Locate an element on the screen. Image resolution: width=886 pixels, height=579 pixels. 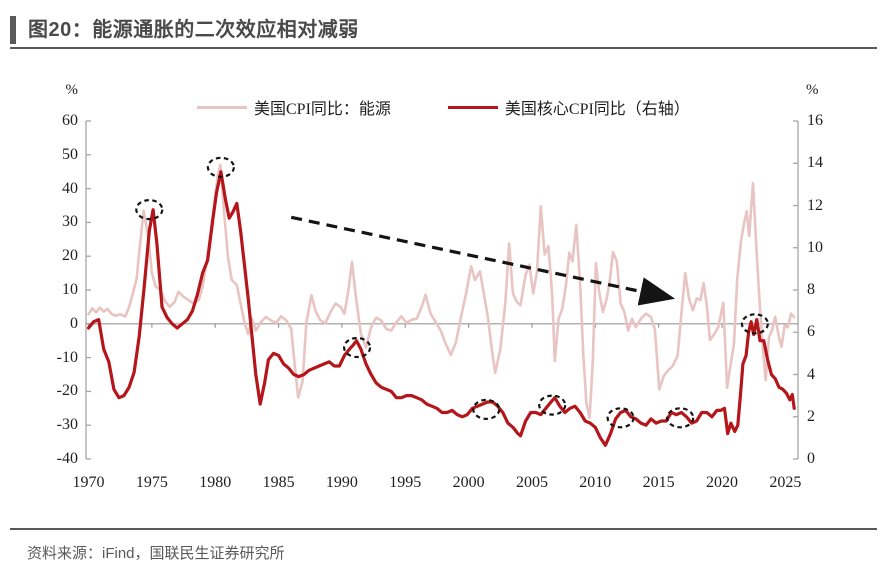
footer-rule is located at coordinates (443, 529).